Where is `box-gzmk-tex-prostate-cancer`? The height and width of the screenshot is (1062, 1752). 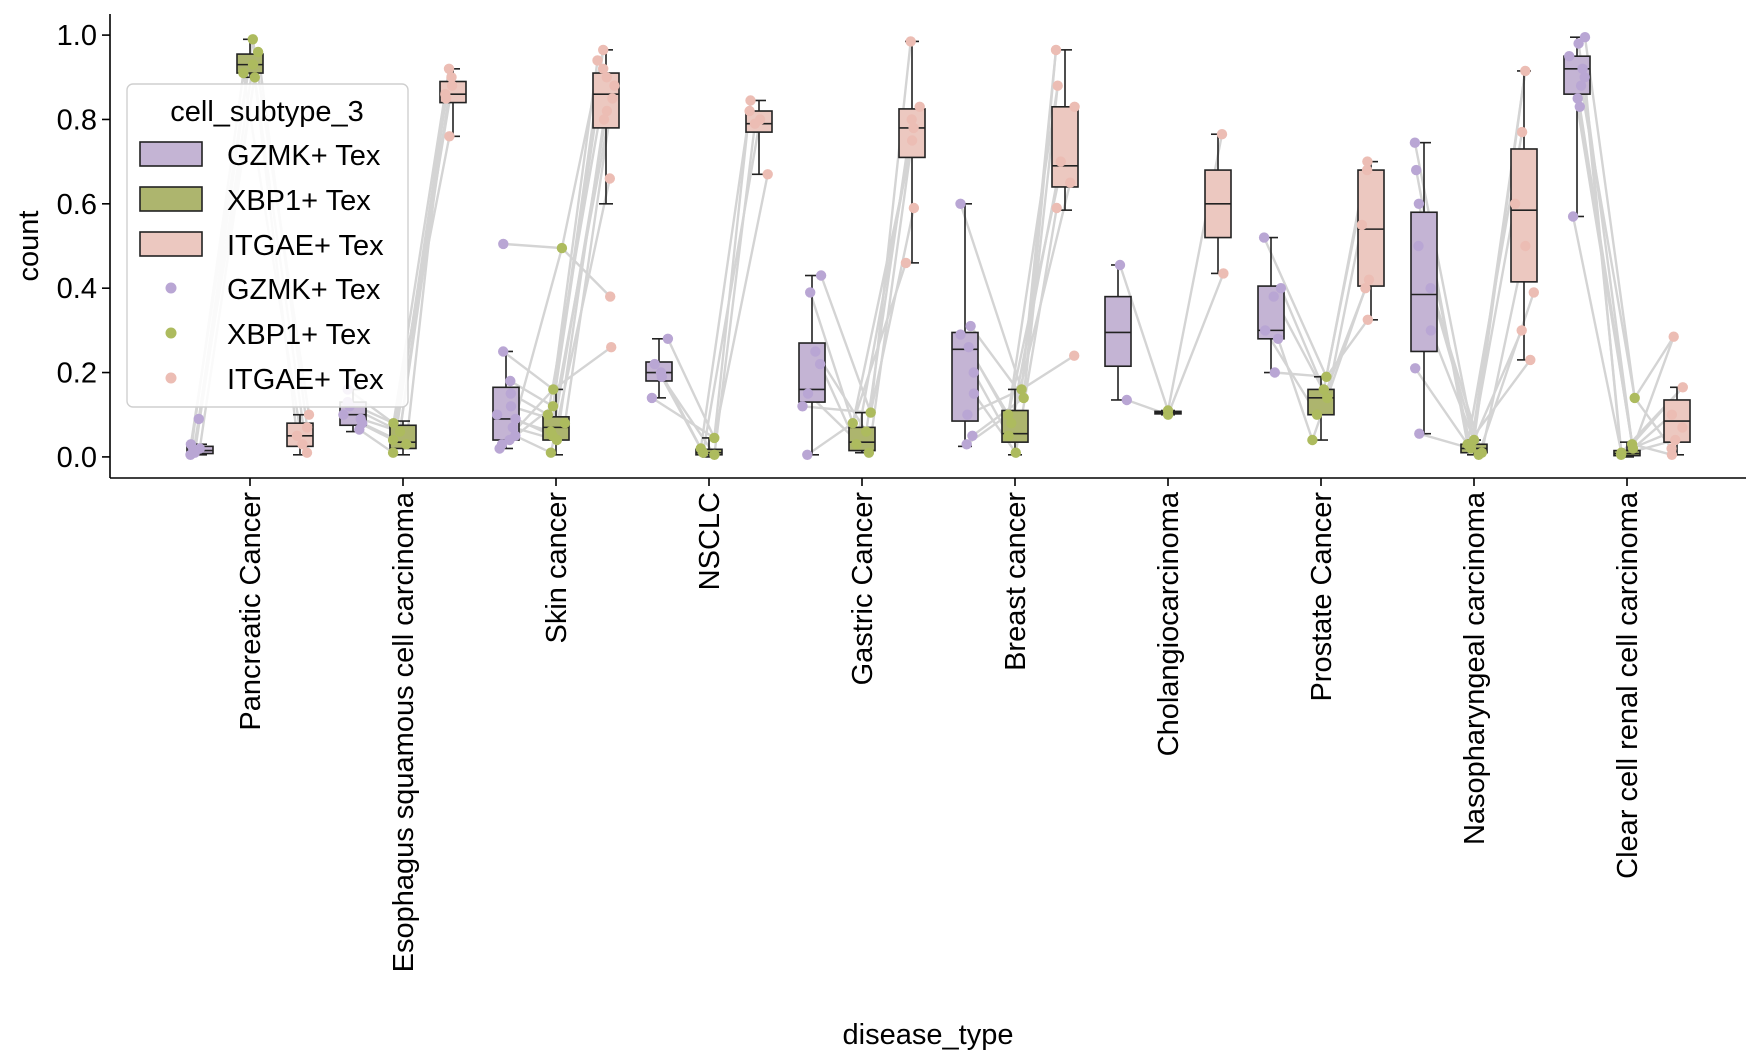
box-gzmk-tex-prostate-cancer is located at coordinates (1271, 305).